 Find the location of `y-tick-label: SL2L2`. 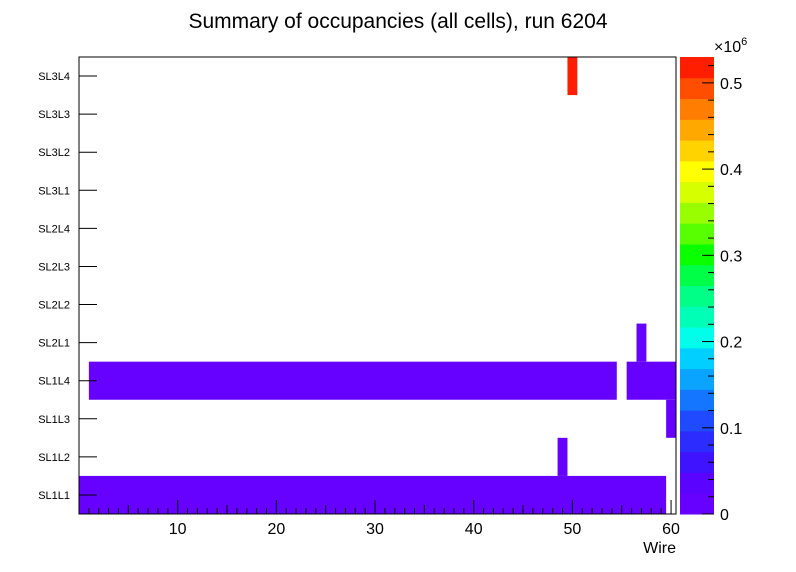

y-tick-label: SL2L2 is located at coordinates (54, 306).